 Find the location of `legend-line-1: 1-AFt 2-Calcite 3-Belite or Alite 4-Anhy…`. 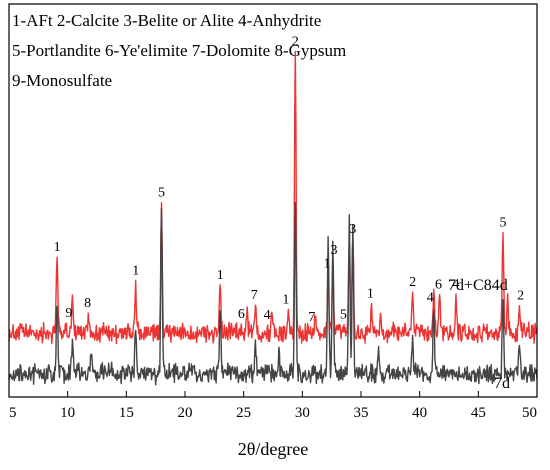

legend-line-1: 1-AFt 2-Calcite 3-Belite or Alite 4-Anhy… is located at coordinates (166, 20).